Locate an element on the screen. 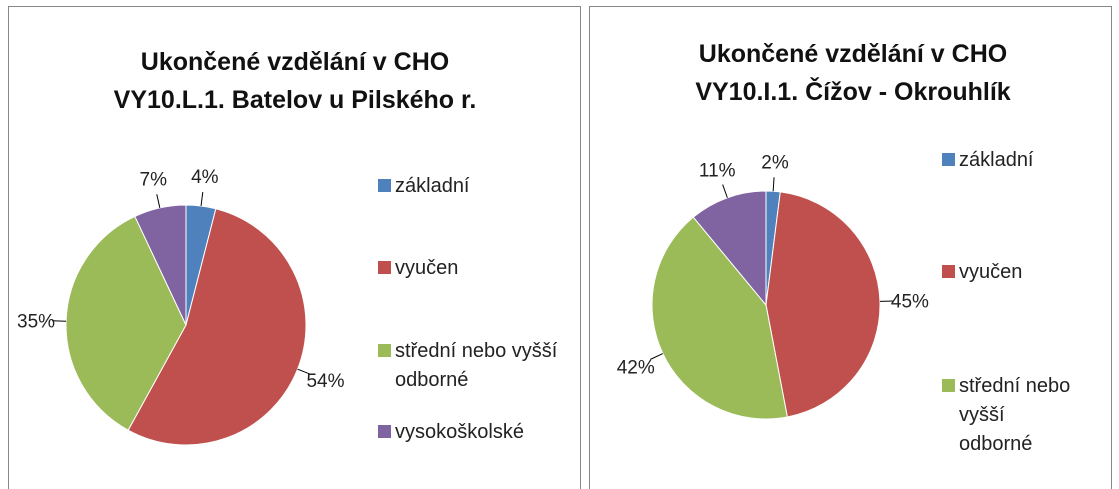 The width and height of the screenshot is (1119, 489). data-label: 7% is located at coordinates (154, 180).